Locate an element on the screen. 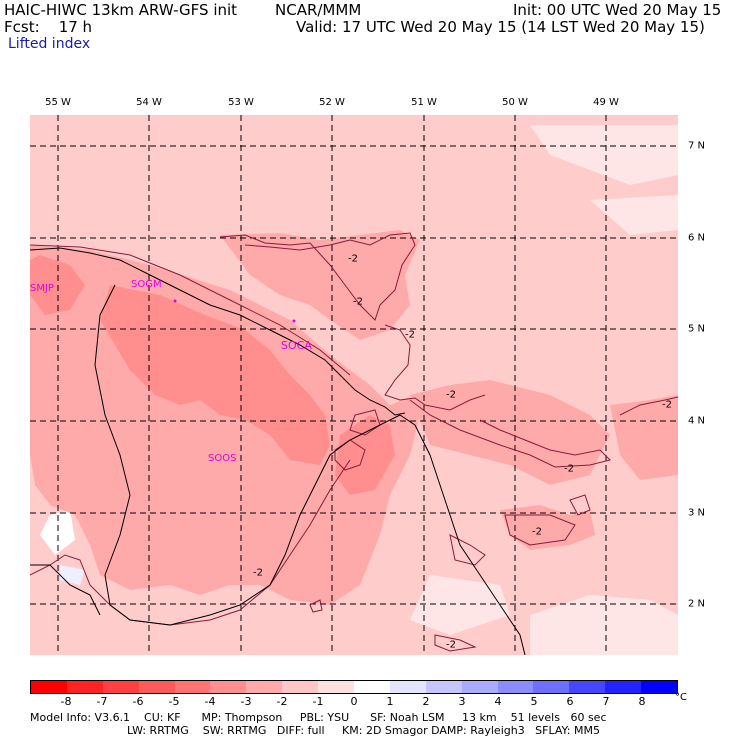 This screenshot has height=740, width=740. coastline is located at coordinates (218, 331).